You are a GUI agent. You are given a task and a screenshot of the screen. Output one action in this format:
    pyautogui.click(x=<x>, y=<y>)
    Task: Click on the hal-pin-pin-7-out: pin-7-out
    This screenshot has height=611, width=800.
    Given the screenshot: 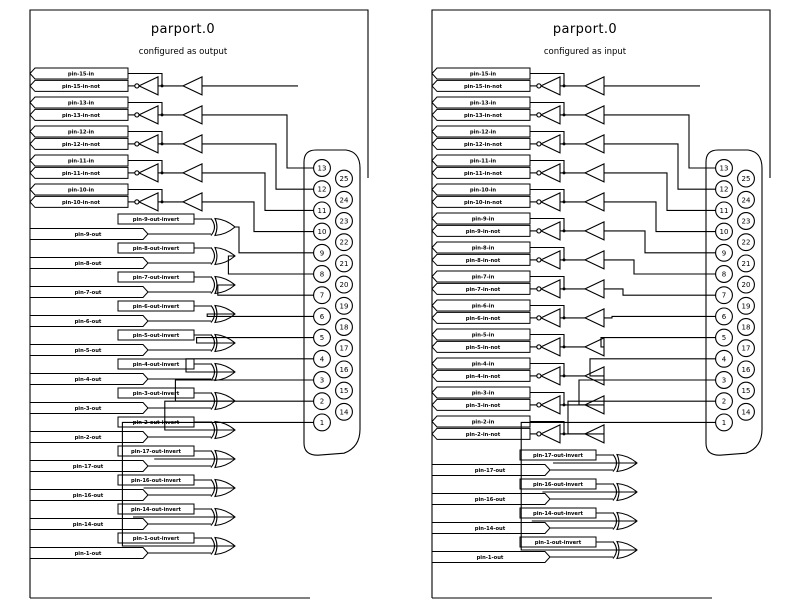 What is the action you would take?
    pyautogui.click(x=89, y=292)
    